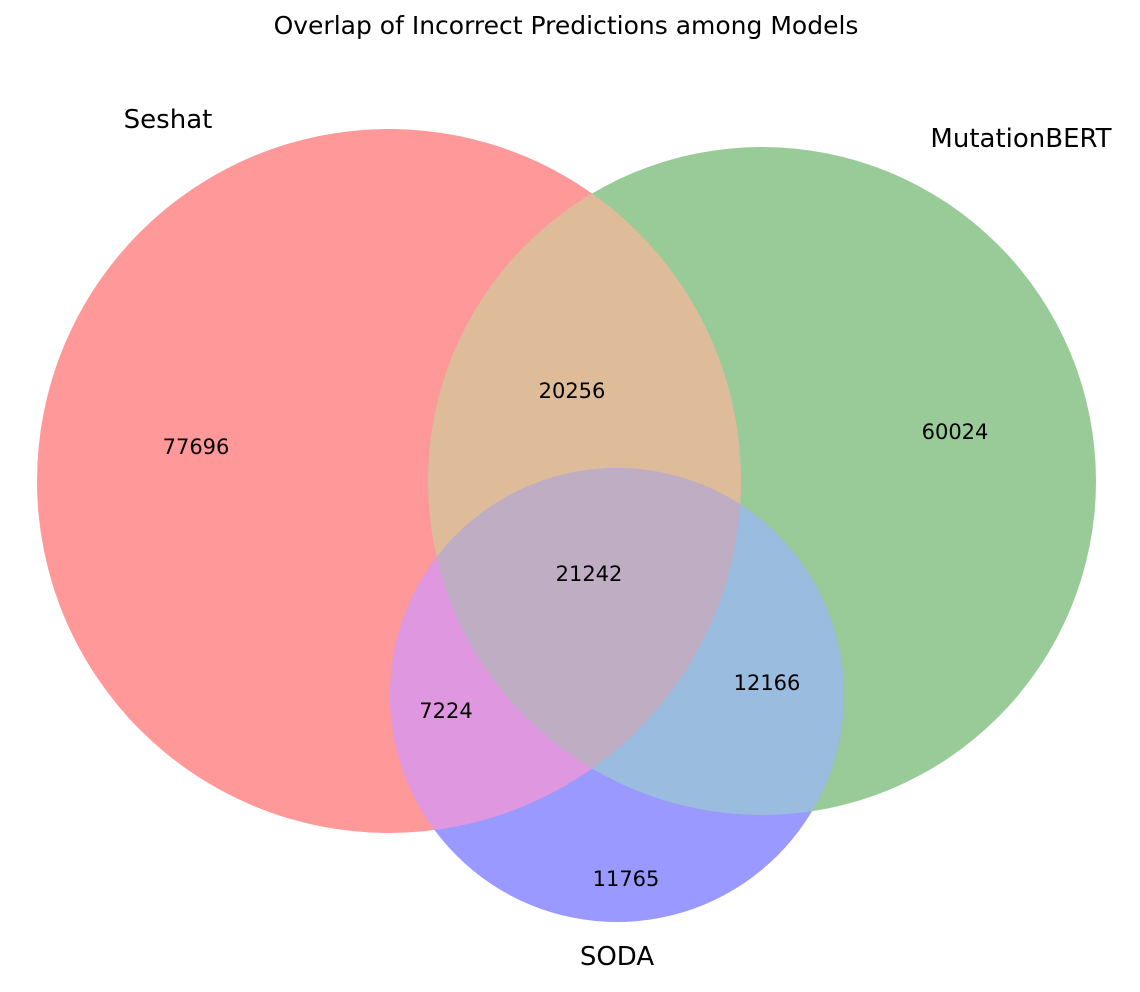 The width and height of the screenshot is (1140, 992). Describe the element at coordinates (1020, 139) in the screenshot. I see `set-label-mutationbert: MutationBERT` at that location.